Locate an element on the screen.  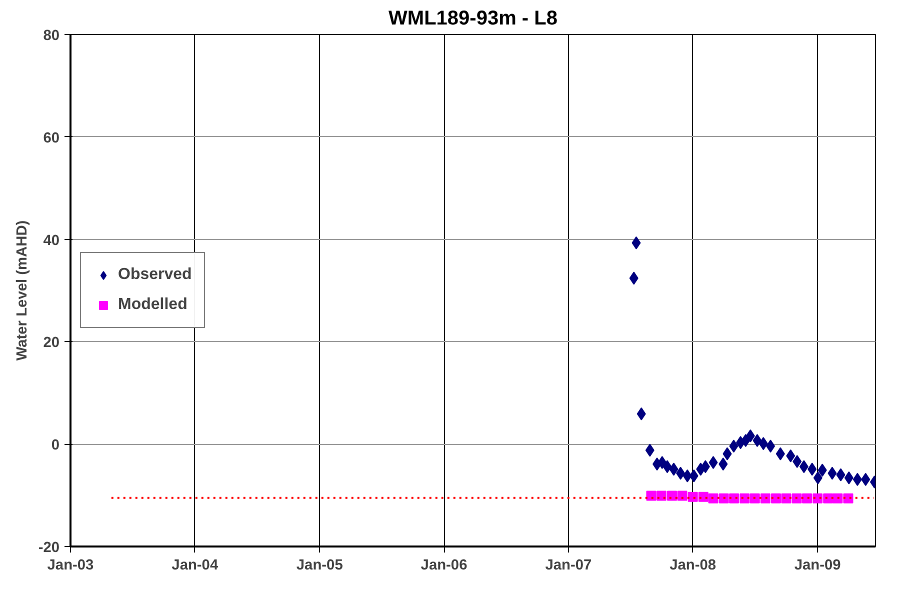
y-tick-label: 0 is located at coordinates (55, 446).